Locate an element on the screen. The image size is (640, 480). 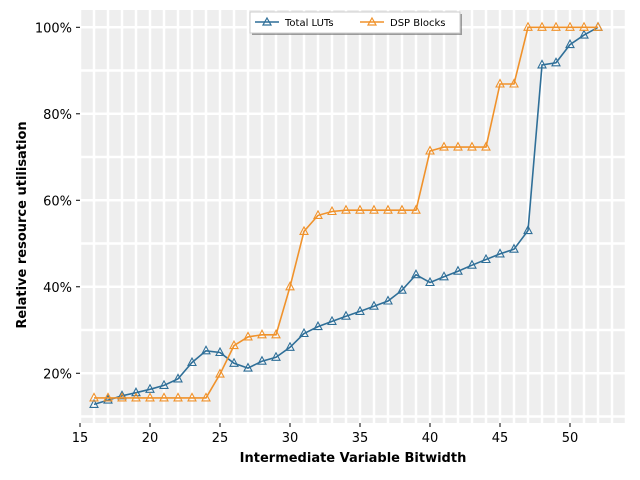
x-tick-label: 45 is located at coordinates (500, 438).